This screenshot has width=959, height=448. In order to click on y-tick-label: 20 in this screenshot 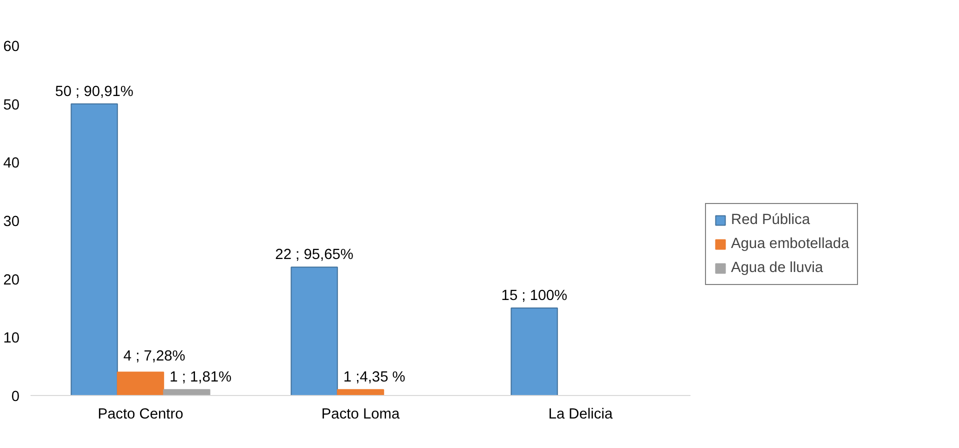, I will do `click(11, 280)`.